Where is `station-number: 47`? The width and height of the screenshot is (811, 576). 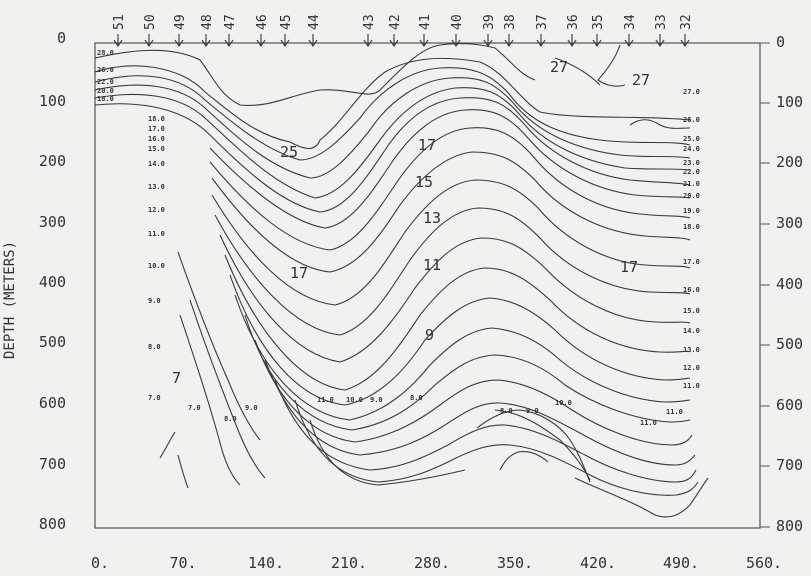
station-number: 47 is located at coordinates (230, 22).